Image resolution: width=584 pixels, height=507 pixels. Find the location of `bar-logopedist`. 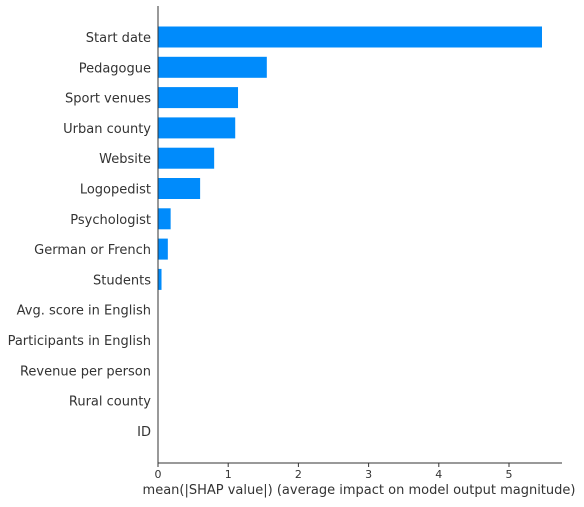

bar-logopedist is located at coordinates (179, 188).